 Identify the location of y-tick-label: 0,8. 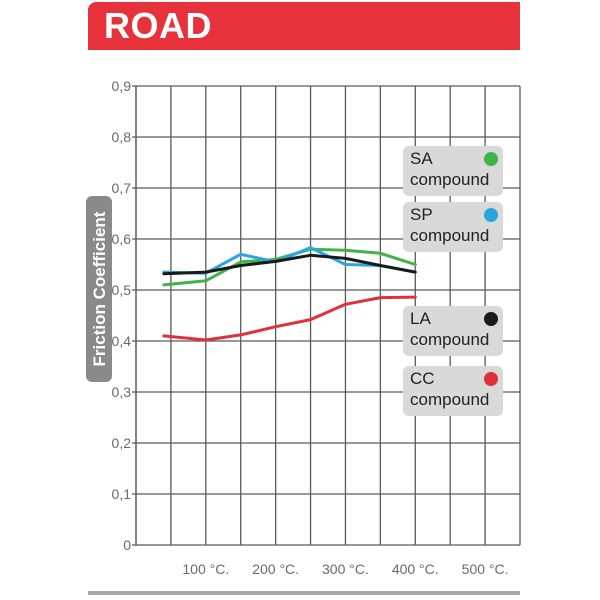
(122, 137).